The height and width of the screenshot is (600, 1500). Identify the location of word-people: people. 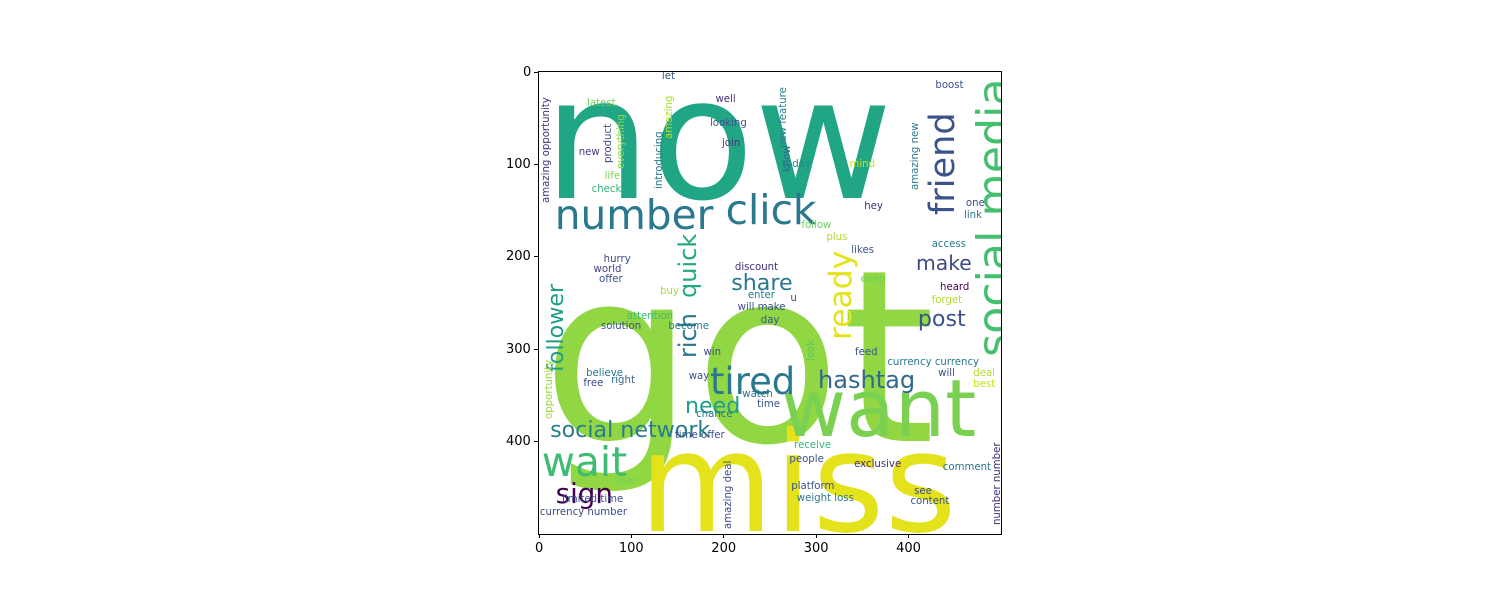
(806, 459).